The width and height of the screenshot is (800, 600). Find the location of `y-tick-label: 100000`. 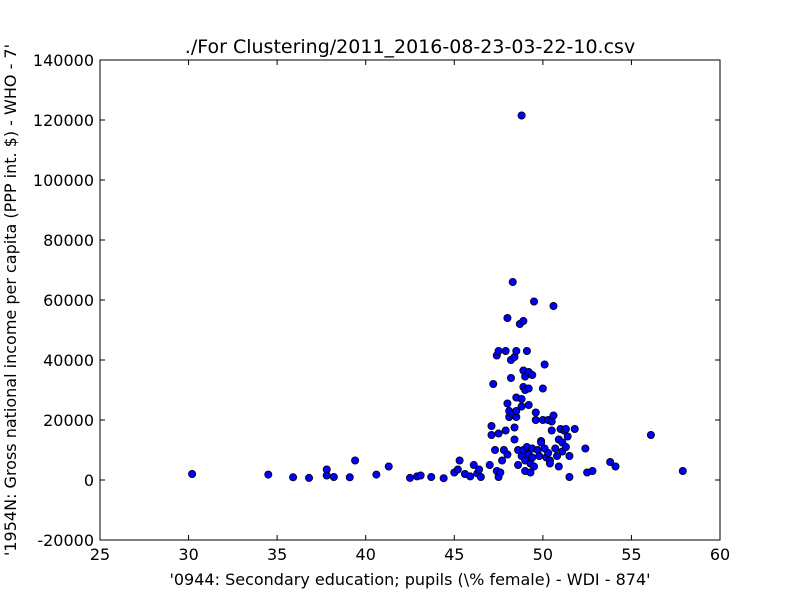

y-tick-label: 100000 is located at coordinates (63, 180).